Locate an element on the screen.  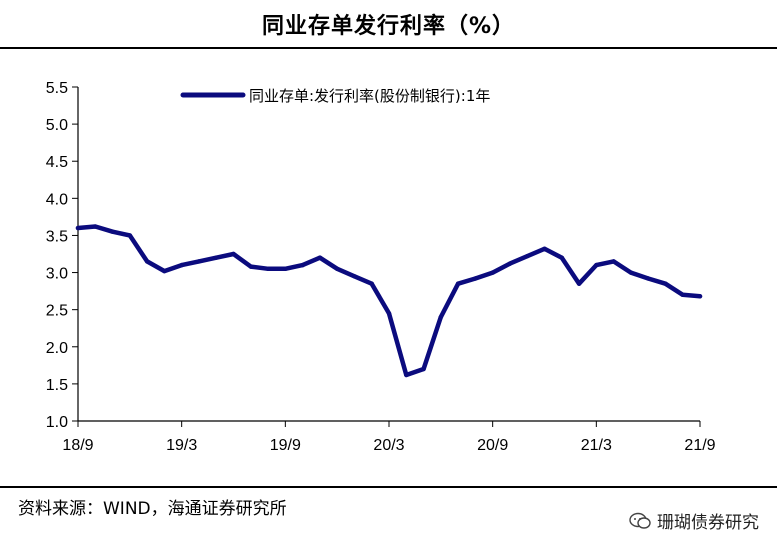
title-rule is located at coordinates (388, 48).